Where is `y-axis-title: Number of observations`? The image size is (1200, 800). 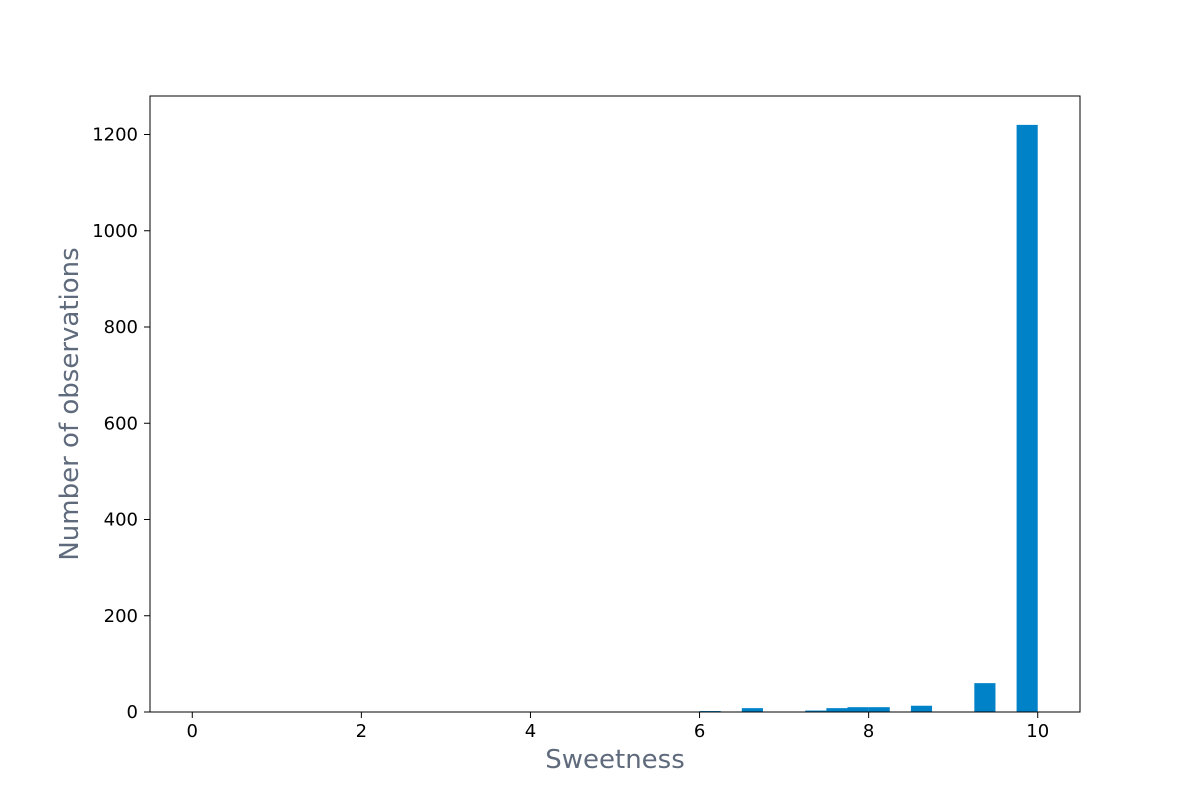
y-axis-title: Number of observations is located at coordinates (70, 403).